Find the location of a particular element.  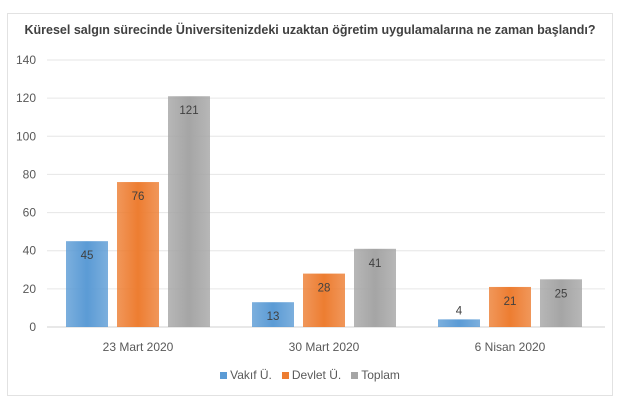

data-label: 76 is located at coordinates (138, 197).